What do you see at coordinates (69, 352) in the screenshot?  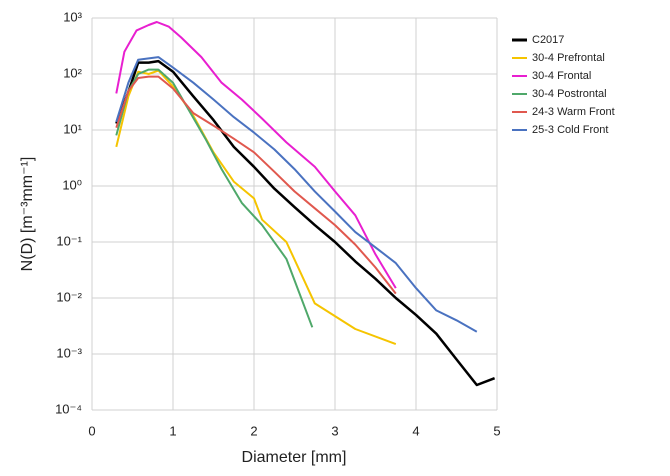 I see `y-tick-label: 10⁻³` at bounding box center [69, 352].